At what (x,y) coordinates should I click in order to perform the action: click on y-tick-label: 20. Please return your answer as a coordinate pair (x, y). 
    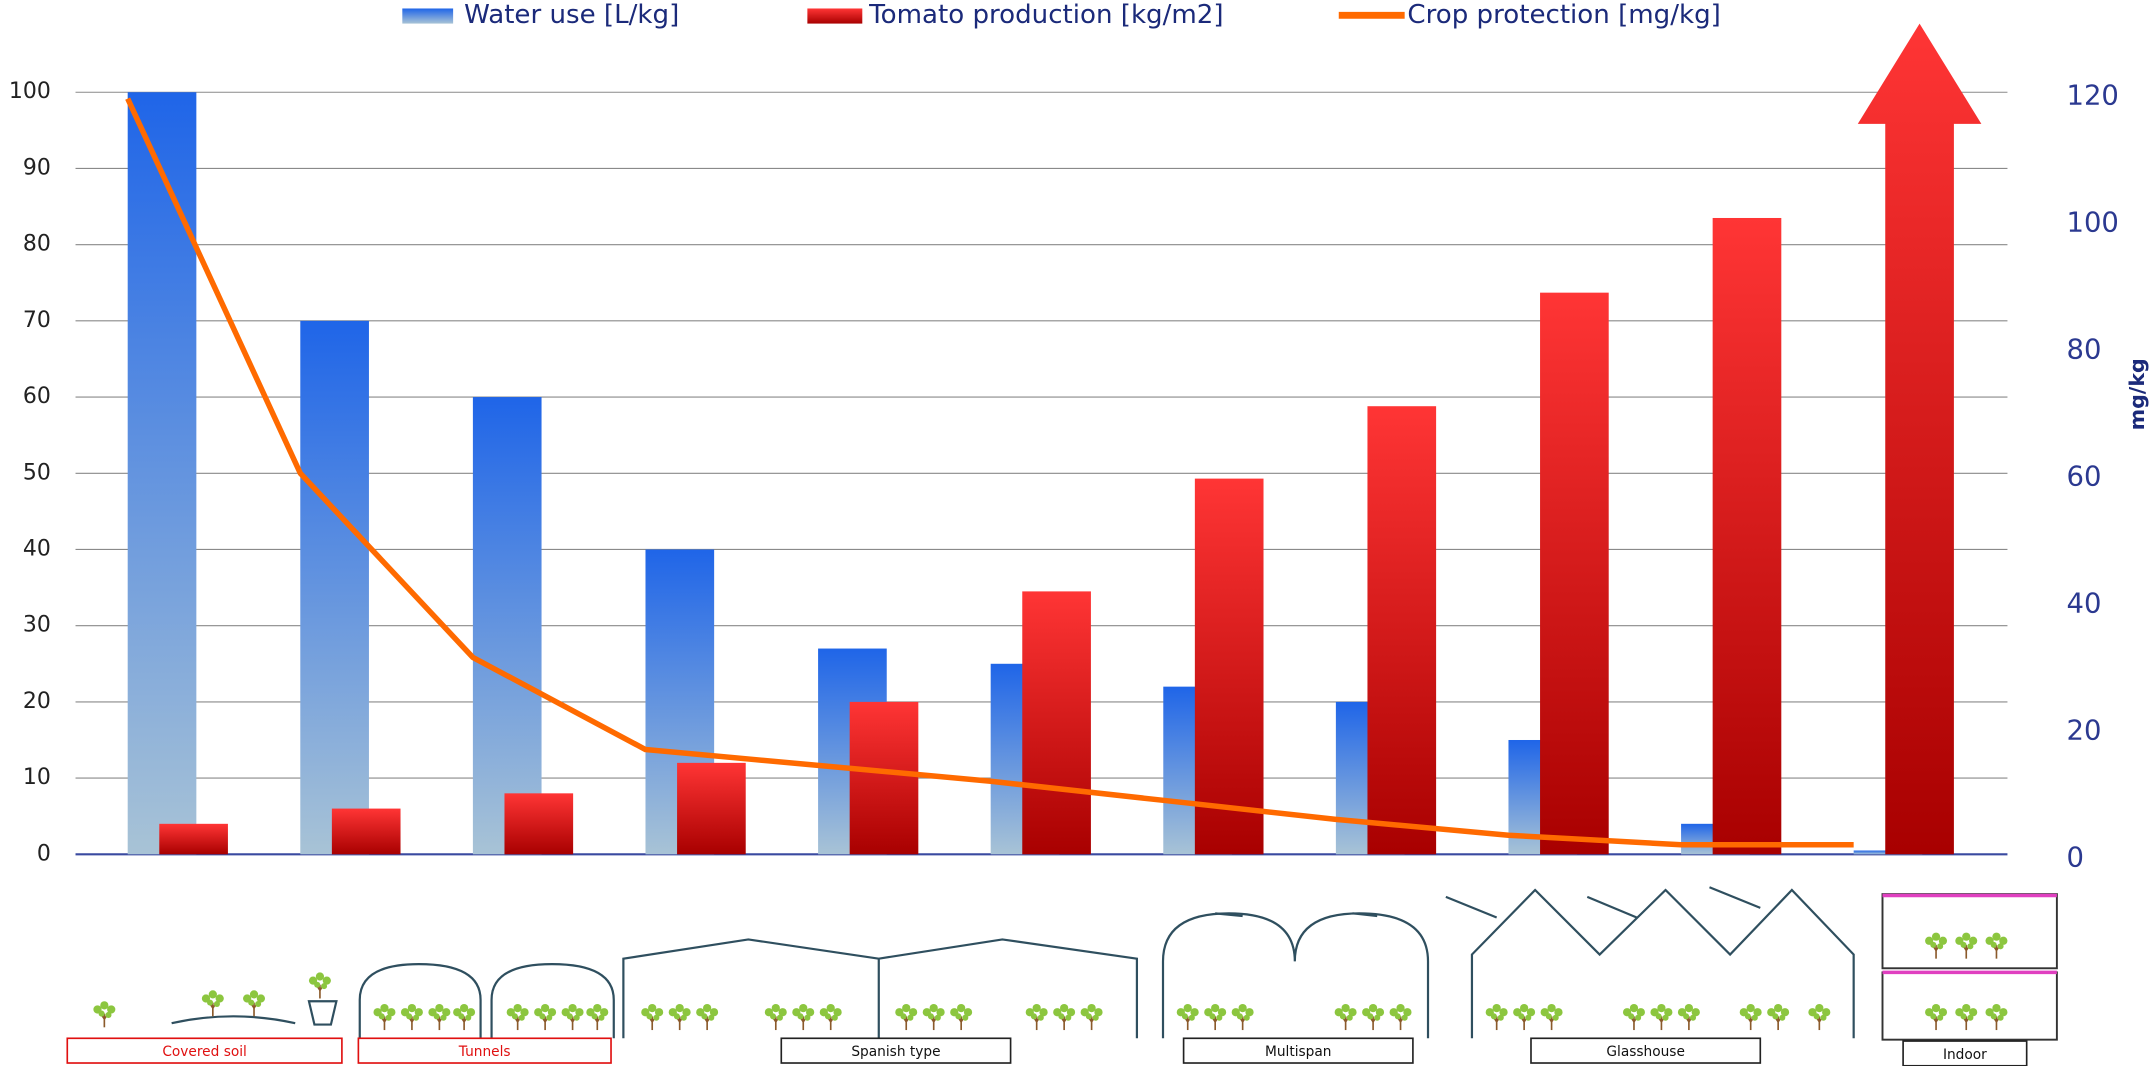
    Looking at the image, I should click on (37, 701).